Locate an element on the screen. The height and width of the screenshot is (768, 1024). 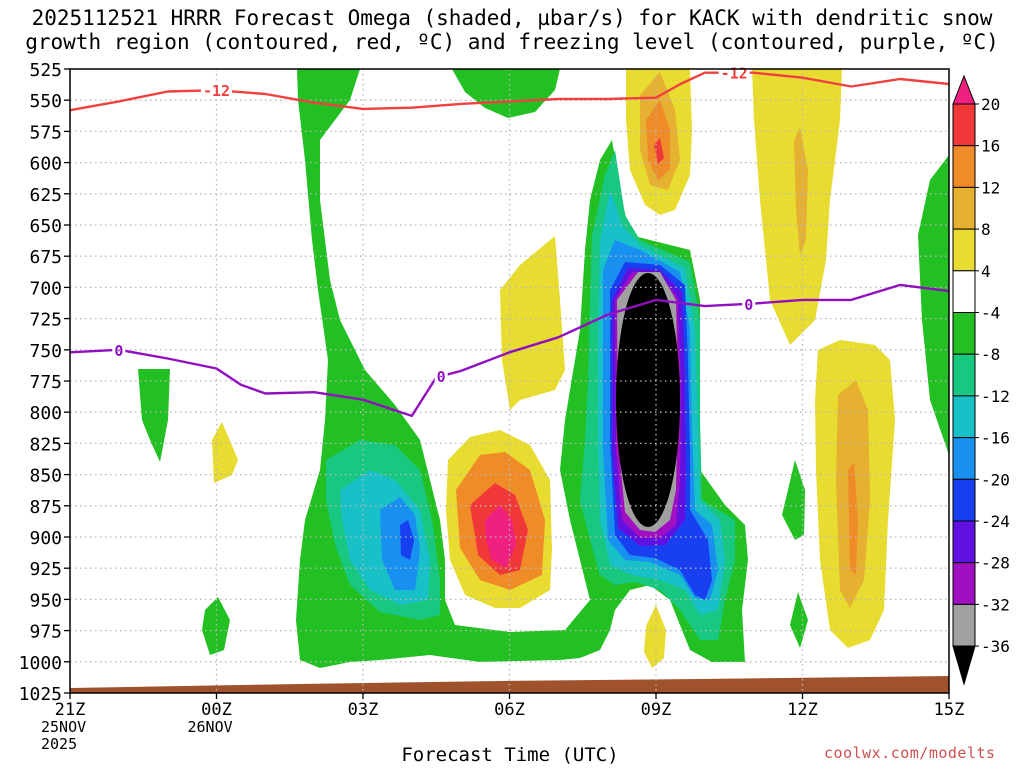
y-tick-label: 600 is located at coordinates (45, 164).